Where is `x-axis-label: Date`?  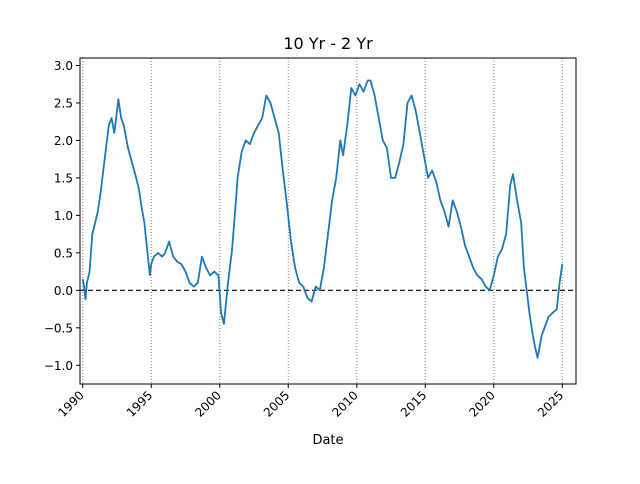
x-axis-label: Date is located at coordinates (327, 440).